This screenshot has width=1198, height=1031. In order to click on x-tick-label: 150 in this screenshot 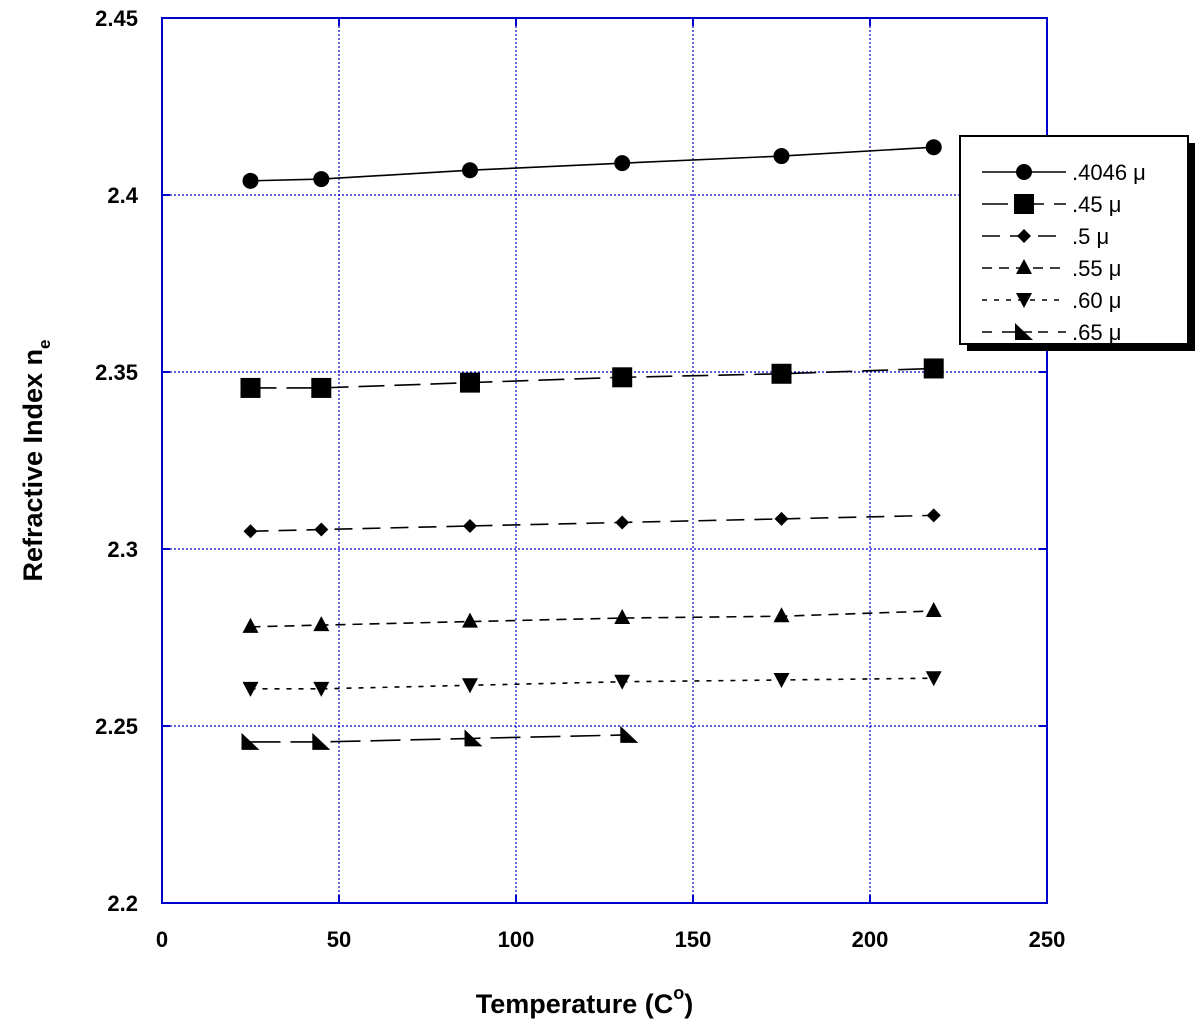, I will do `click(693, 939)`.